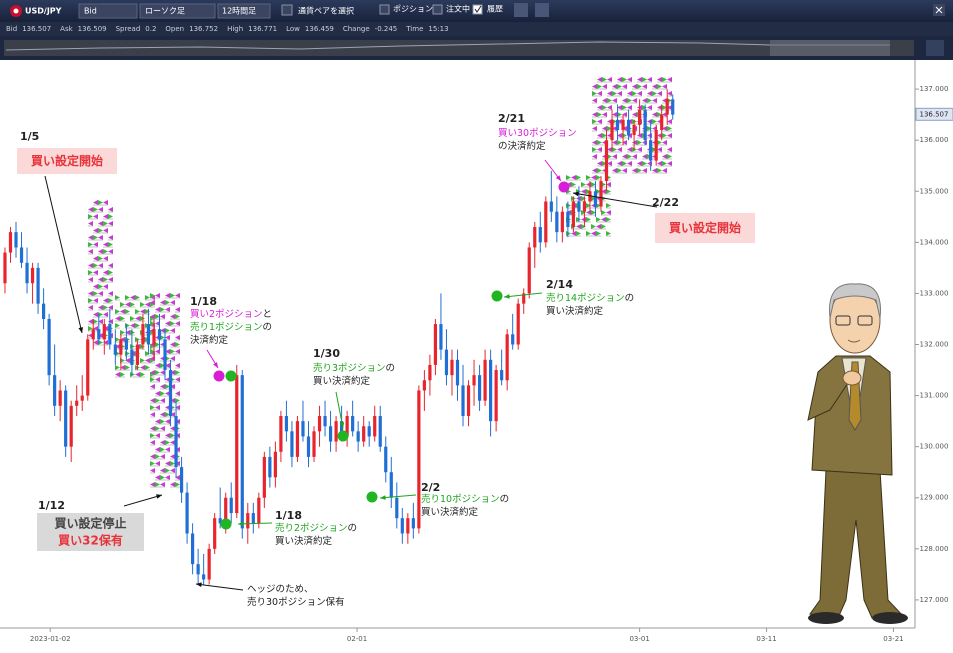 This screenshot has width=953, height=653. Describe the element at coordinates (935, 48) in the screenshot. I see `zoom-button` at that location.